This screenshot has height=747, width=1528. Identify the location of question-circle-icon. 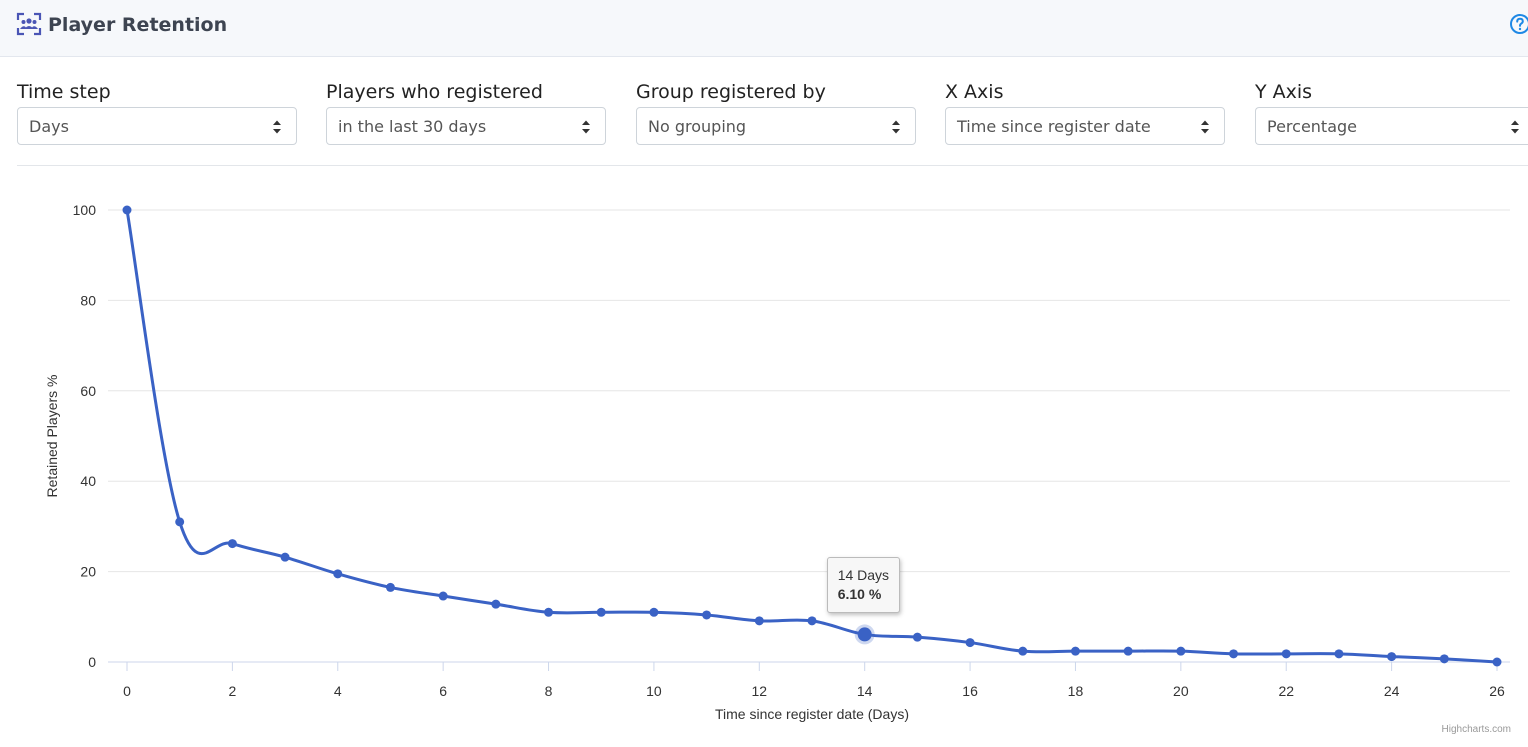
(1518, 24).